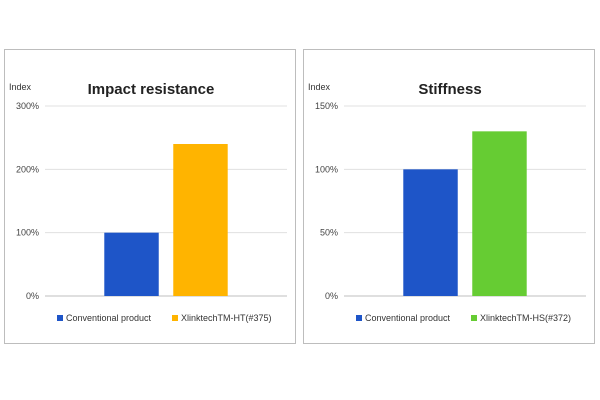 The image size is (600, 400). What do you see at coordinates (226, 318) in the screenshot?
I see `legend-label: XlinktechTM-HT(#375)` at bounding box center [226, 318].